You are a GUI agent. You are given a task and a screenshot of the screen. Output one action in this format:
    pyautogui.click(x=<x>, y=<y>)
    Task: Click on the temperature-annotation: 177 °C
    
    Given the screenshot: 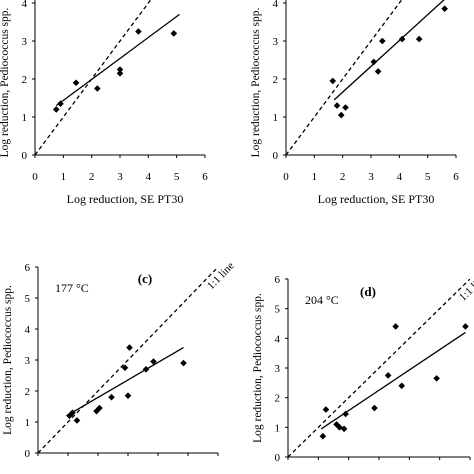 What is the action you would take?
    pyautogui.click(x=72, y=288)
    